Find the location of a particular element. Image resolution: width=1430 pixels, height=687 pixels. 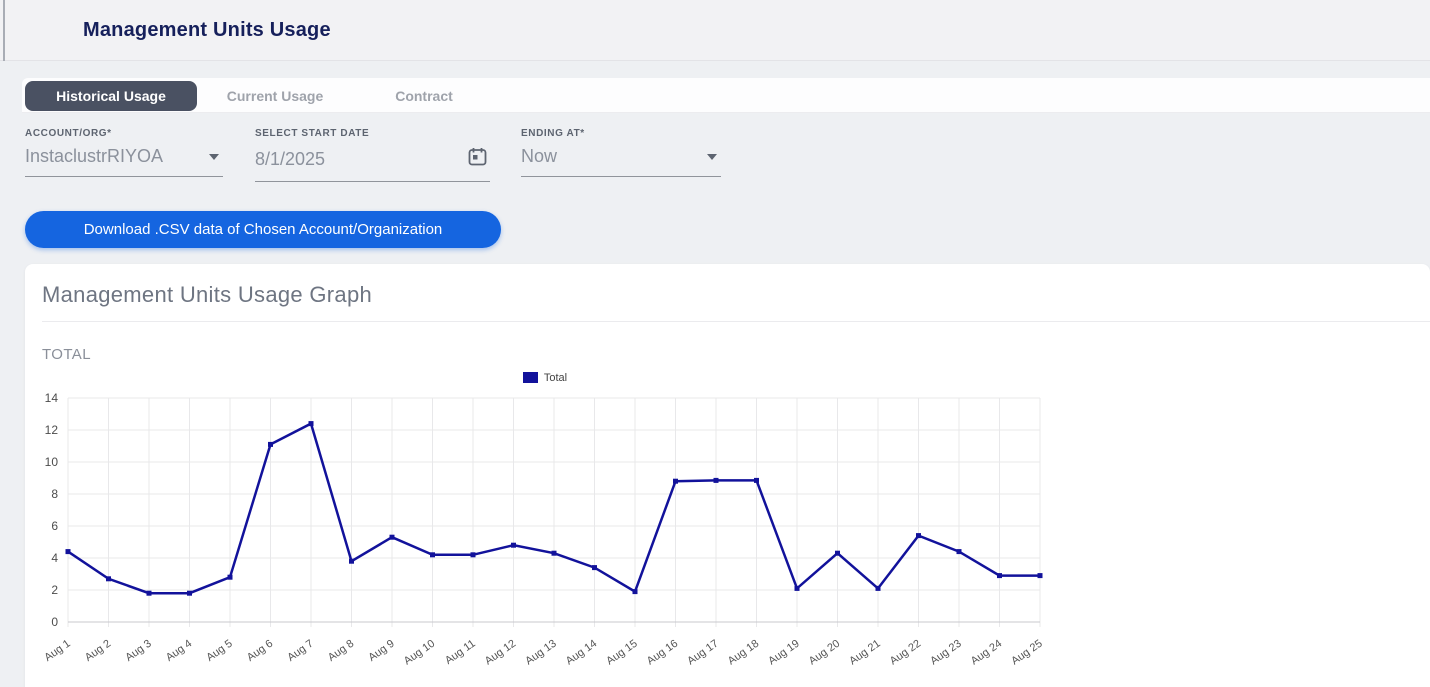

calendar-icon is located at coordinates (477, 159).